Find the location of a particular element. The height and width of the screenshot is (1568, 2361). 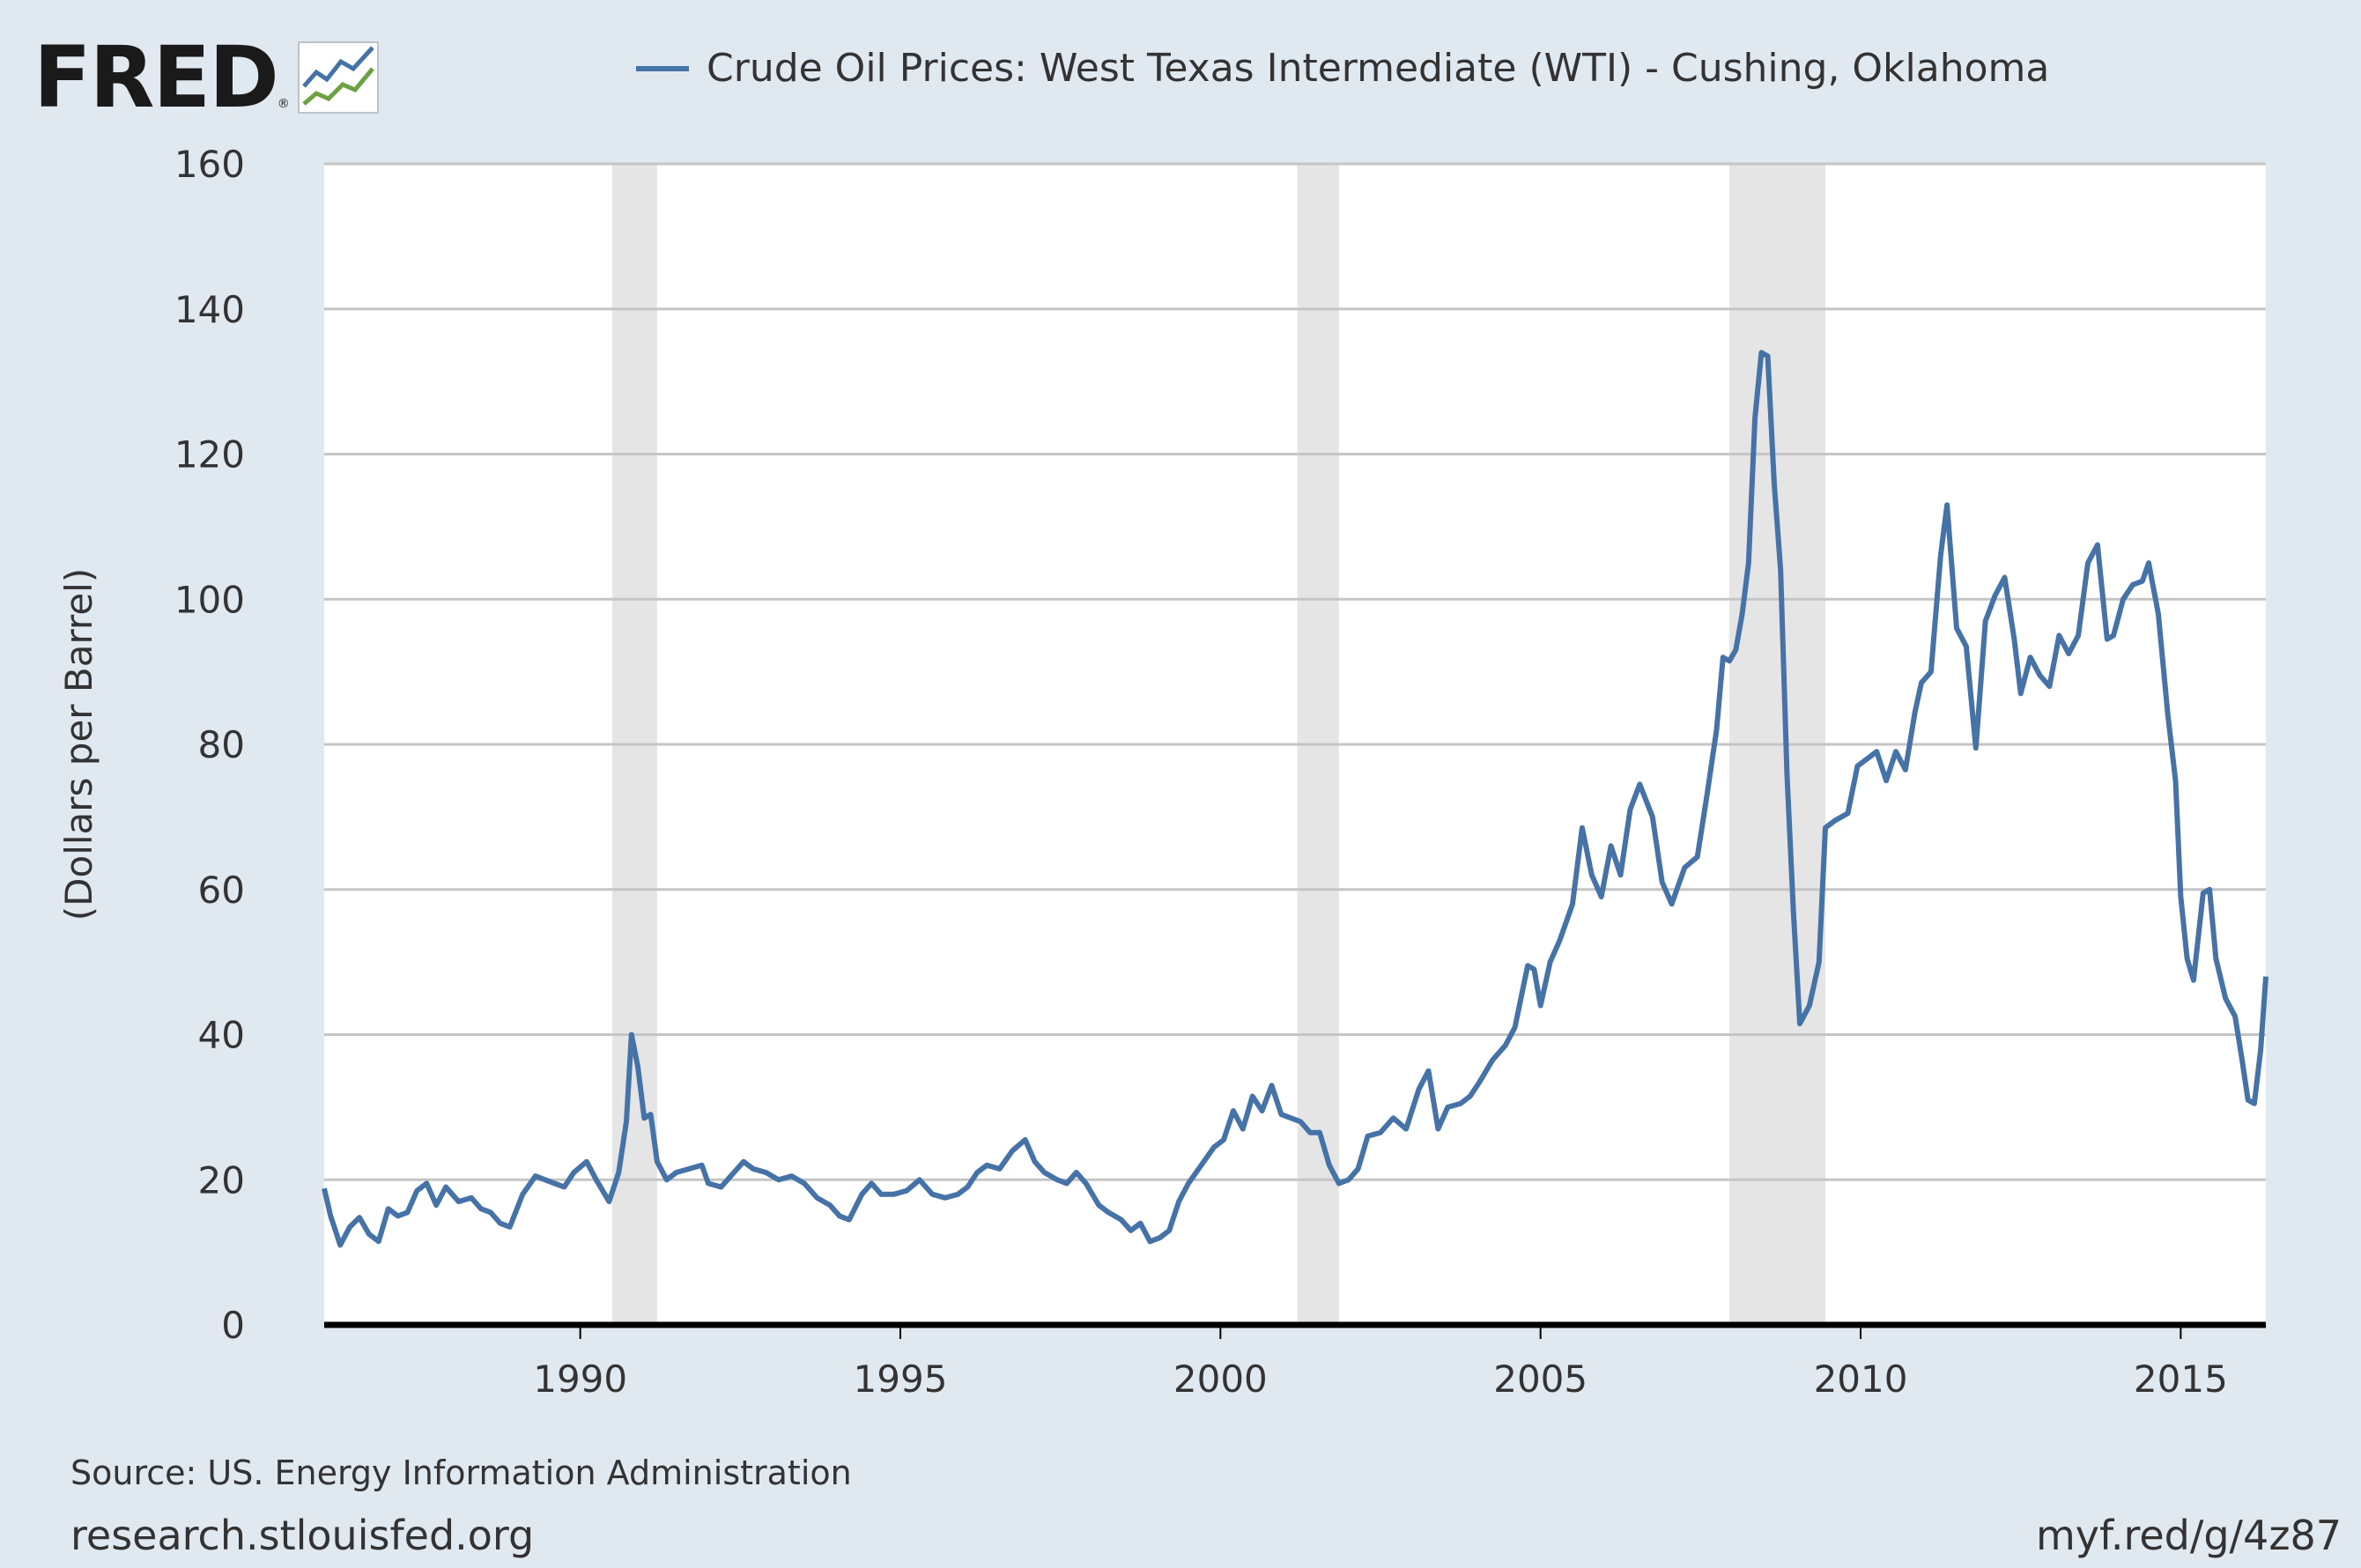

x-tick-label: 2010 is located at coordinates (1861, 1379).